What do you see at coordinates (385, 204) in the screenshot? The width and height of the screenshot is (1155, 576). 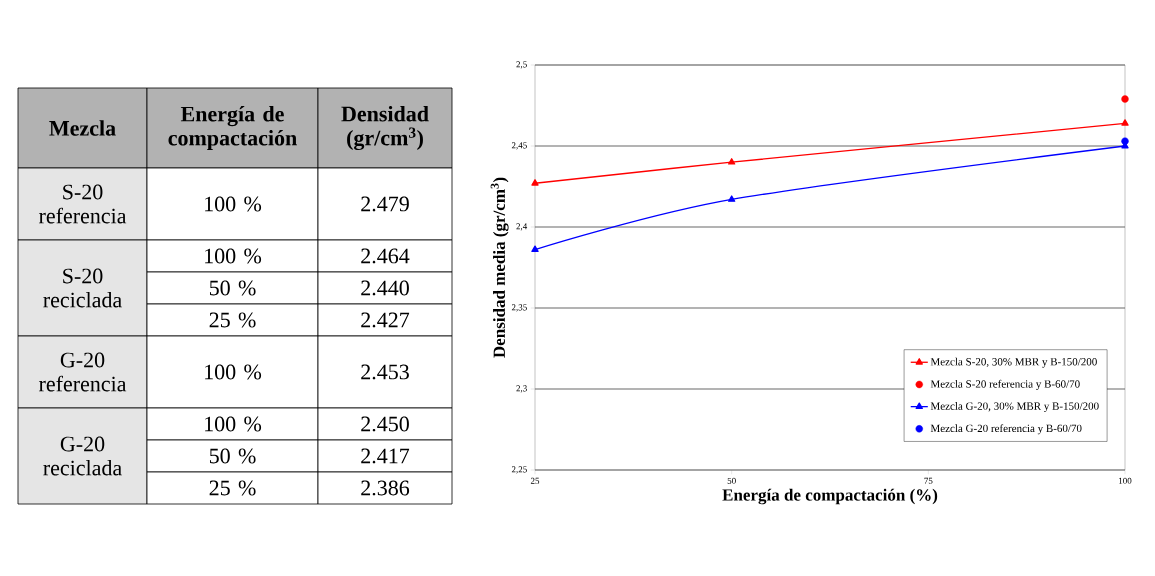 I see `text: 2.479` at bounding box center [385, 204].